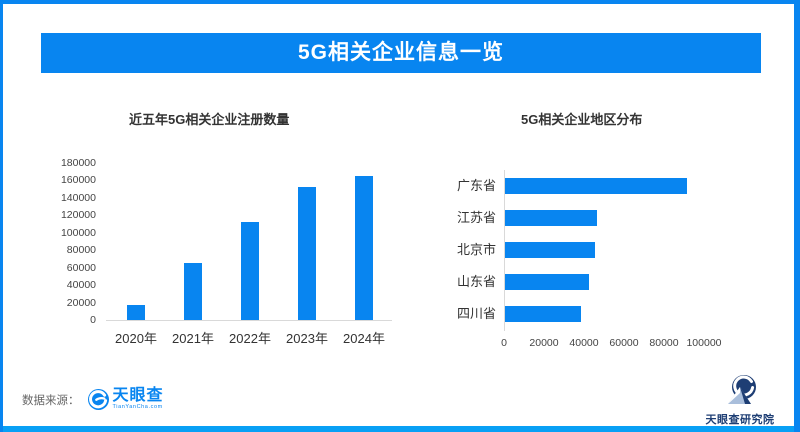  What do you see at coordinates (364, 248) in the screenshot?
I see `bar-2024年` at bounding box center [364, 248].